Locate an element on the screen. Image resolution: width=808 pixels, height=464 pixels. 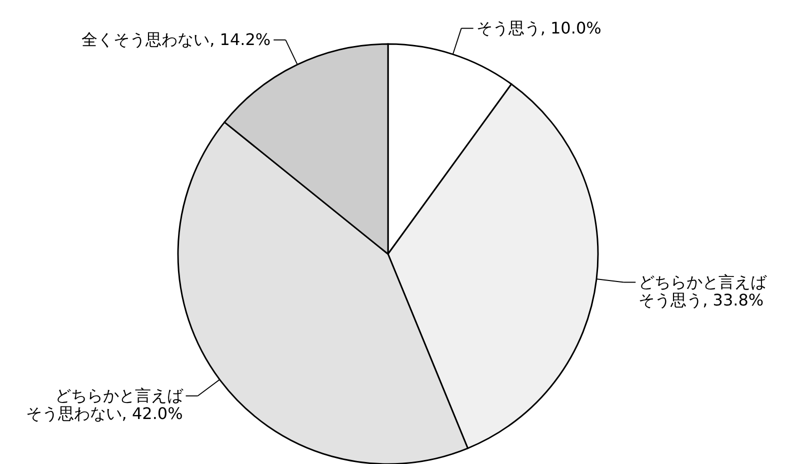
slice-label: 全くそう思わない, 14.2% is located at coordinates (176, 39).